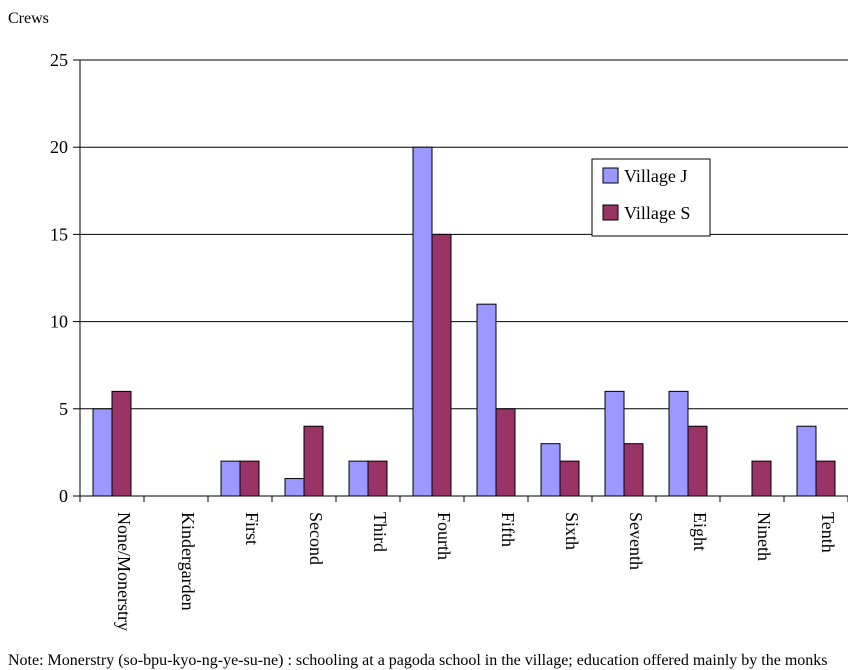 This screenshot has width=848, height=670. I want to click on bar-village-j-seventh, so click(614, 443).